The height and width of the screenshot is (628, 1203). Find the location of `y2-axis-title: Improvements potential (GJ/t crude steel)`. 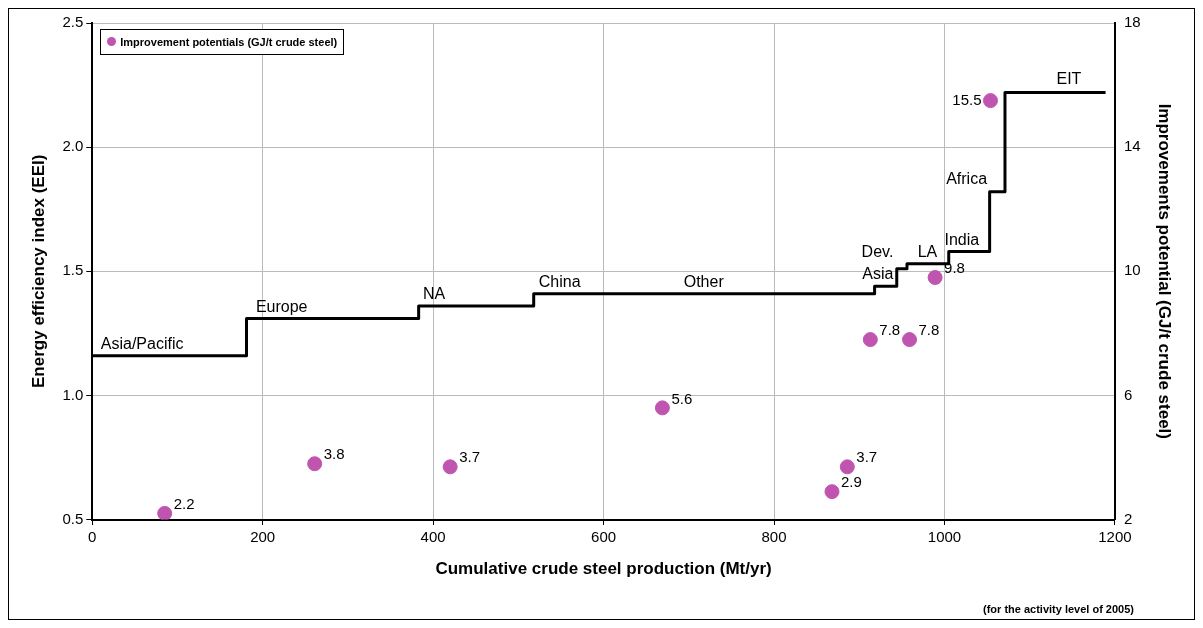

y2-axis-title: Improvements potential (GJ/t crude steel) is located at coordinates (1165, 271).